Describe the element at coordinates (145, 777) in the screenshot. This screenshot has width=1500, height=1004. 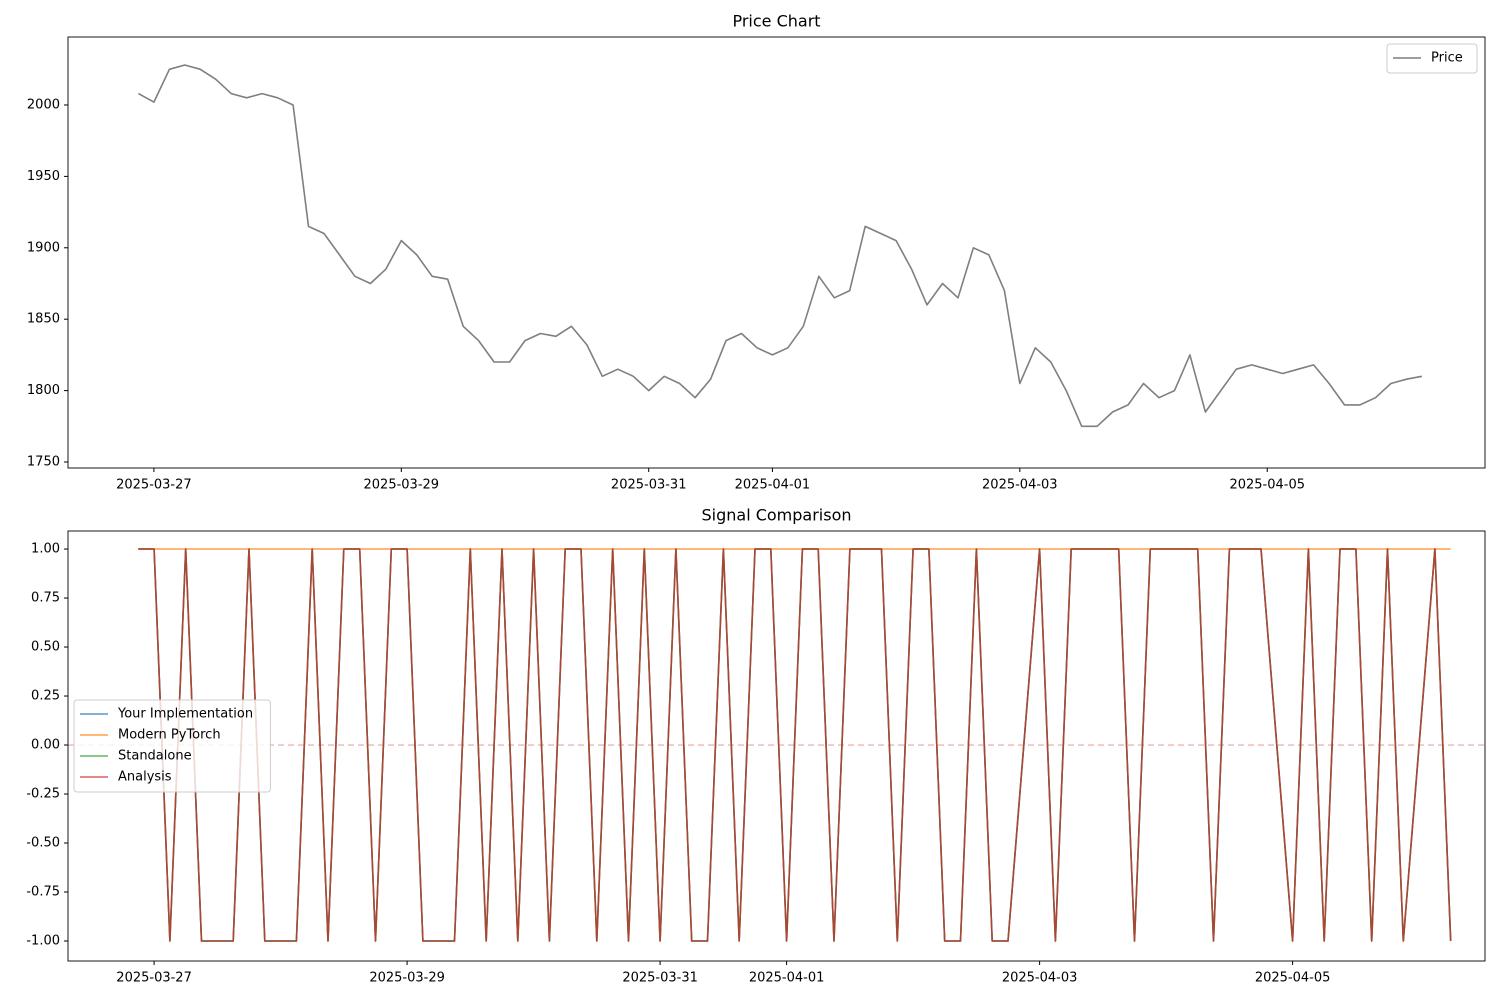
I see `legend-label: Analysis` at that location.